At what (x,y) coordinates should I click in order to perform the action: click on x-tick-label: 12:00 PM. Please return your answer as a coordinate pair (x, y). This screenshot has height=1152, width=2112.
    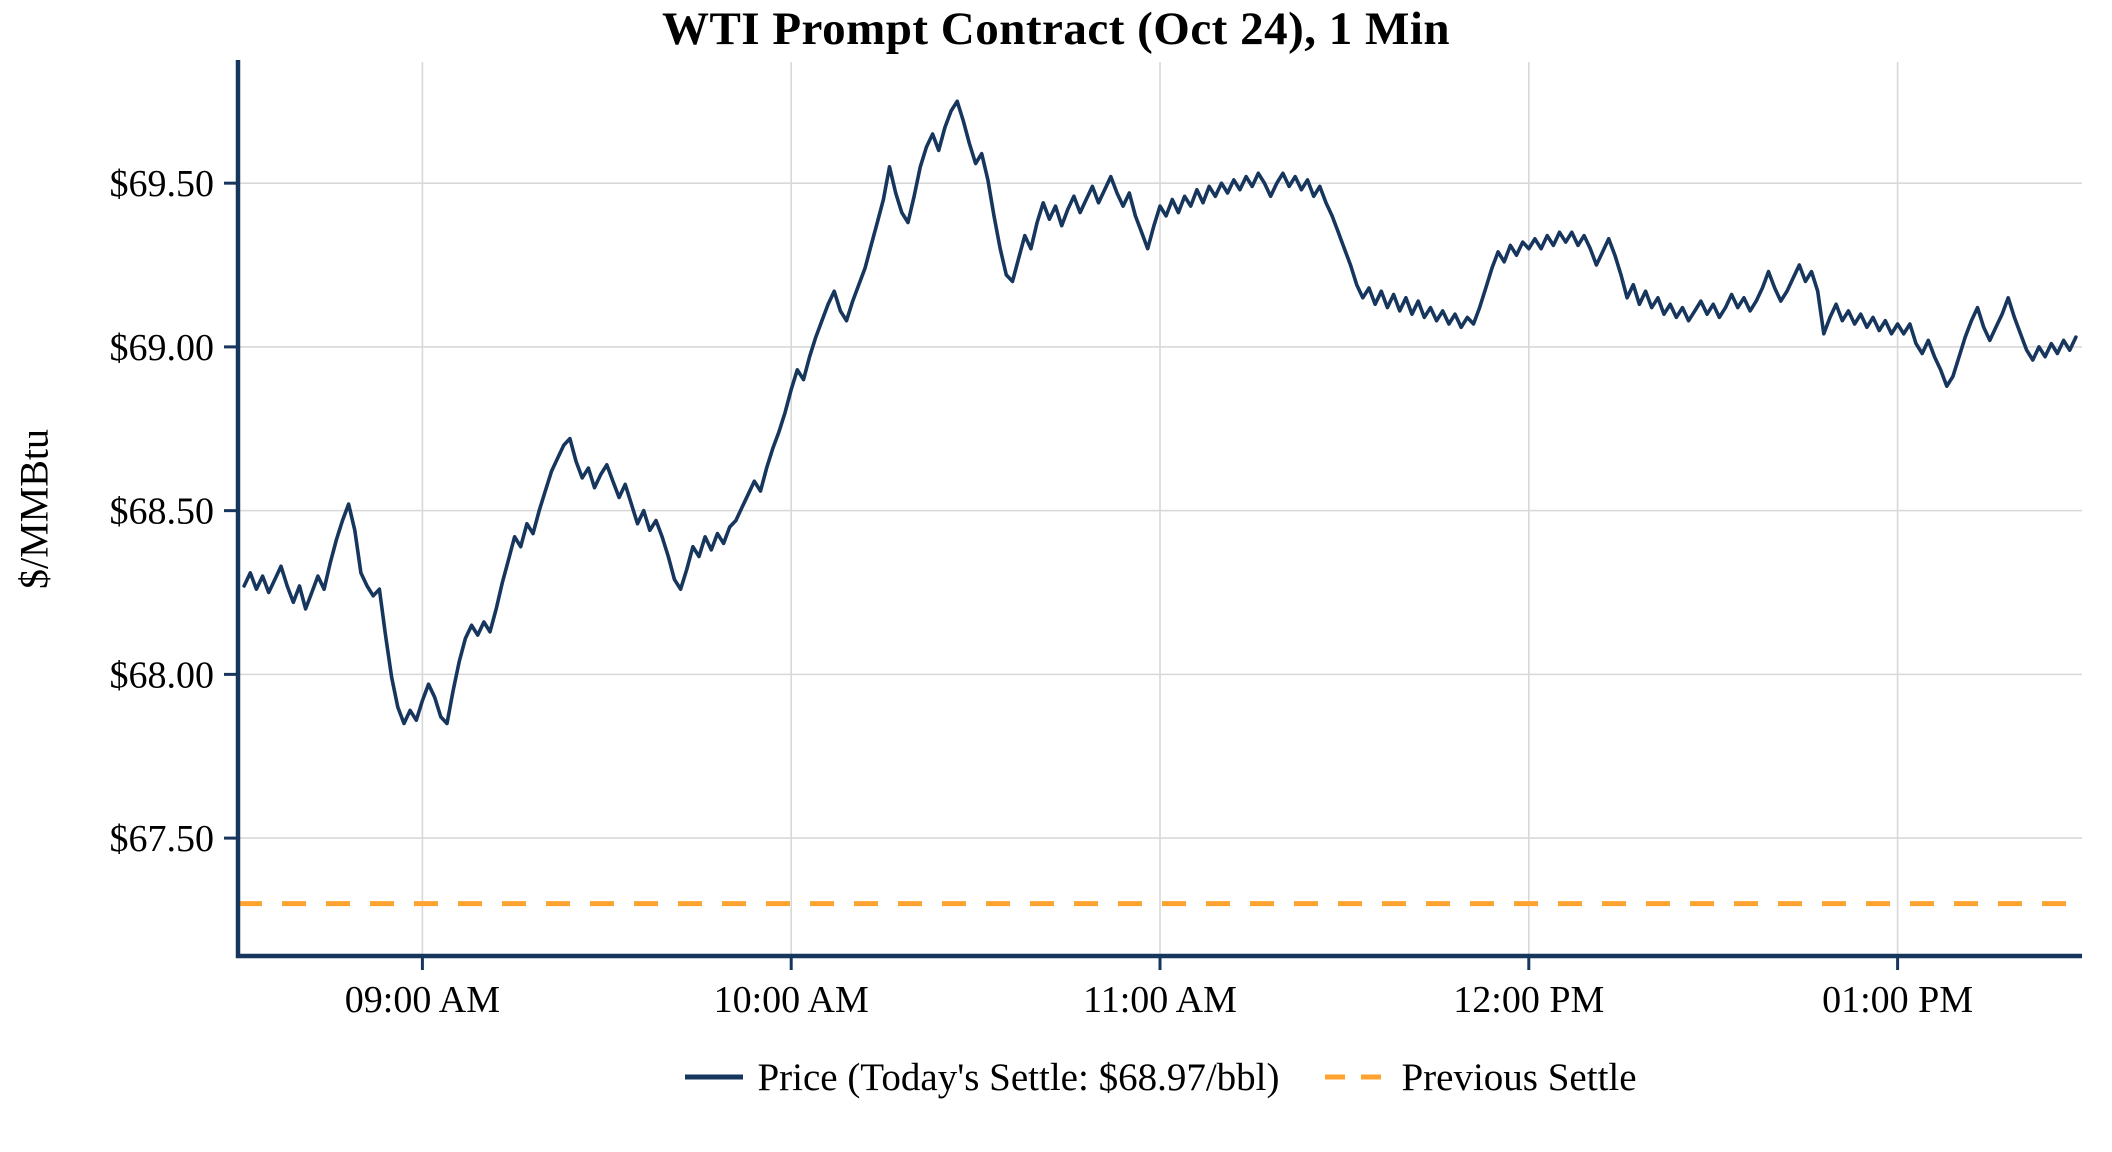
    Looking at the image, I should click on (1528, 1000).